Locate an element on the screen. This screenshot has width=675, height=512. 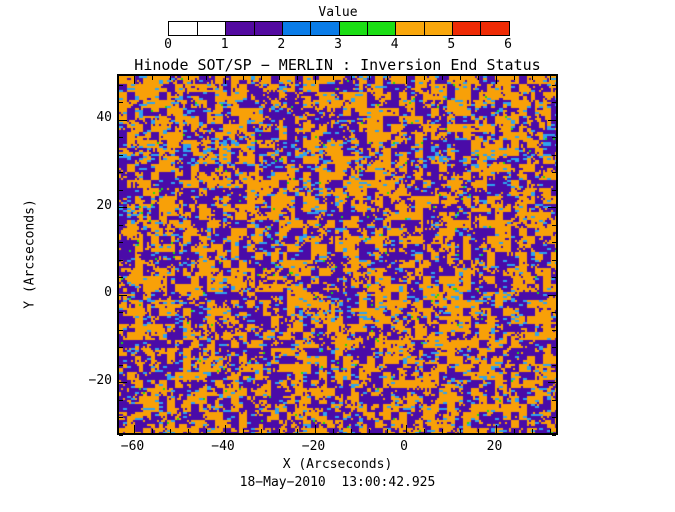
y-tick-label: 40 is located at coordinates (104, 117).